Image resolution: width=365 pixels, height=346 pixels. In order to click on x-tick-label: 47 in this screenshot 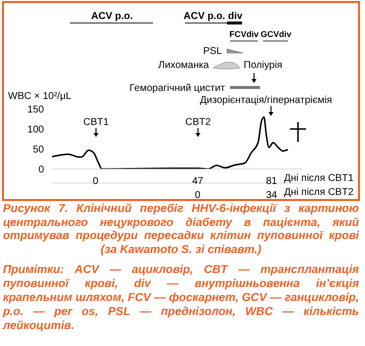, I will do `click(198, 182)`.